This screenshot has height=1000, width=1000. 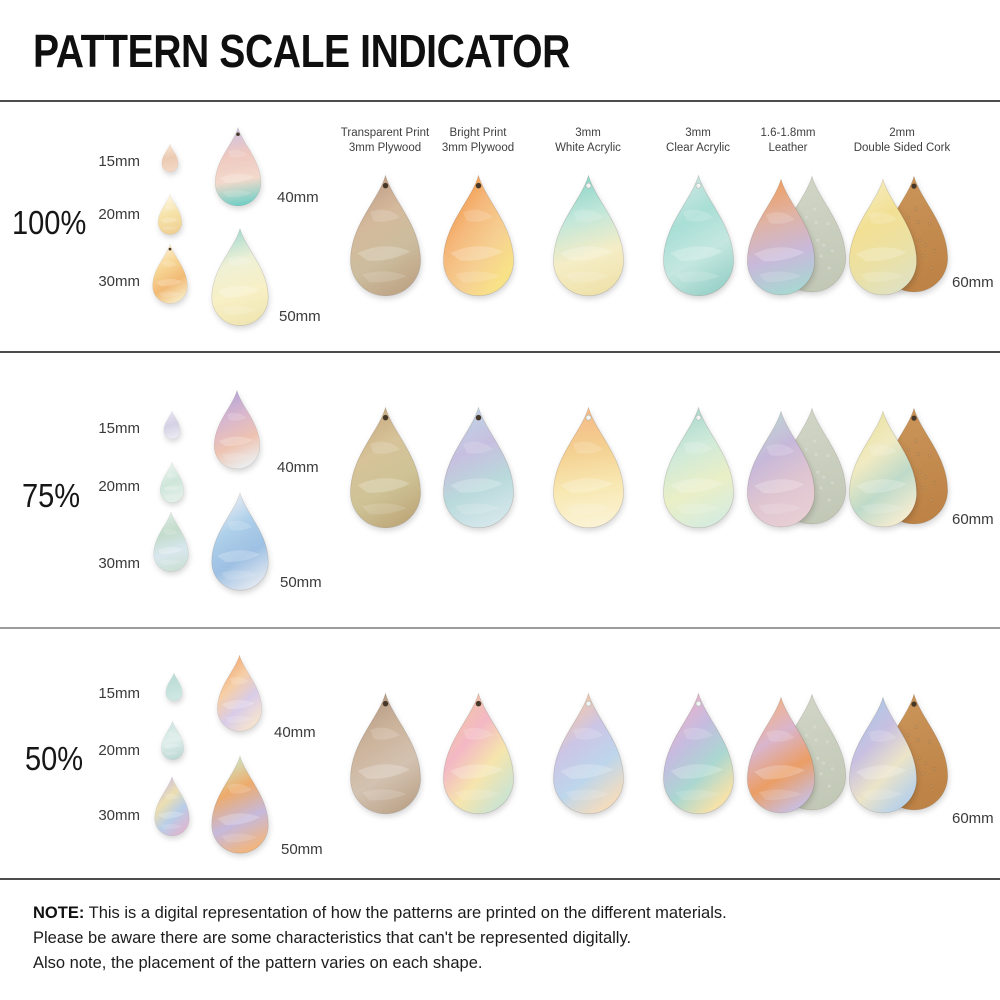 I want to click on material-header-line2: Leather, so click(x=788, y=148).